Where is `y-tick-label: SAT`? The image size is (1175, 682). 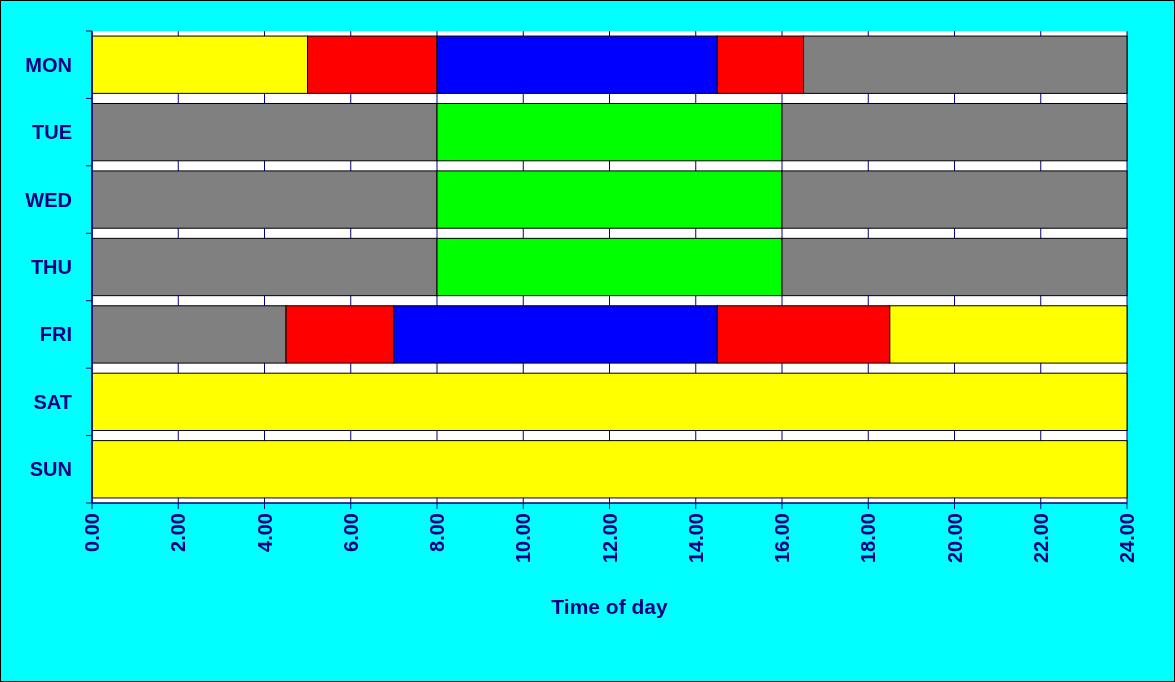 y-tick-label: SAT is located at coordinates (52, 401).